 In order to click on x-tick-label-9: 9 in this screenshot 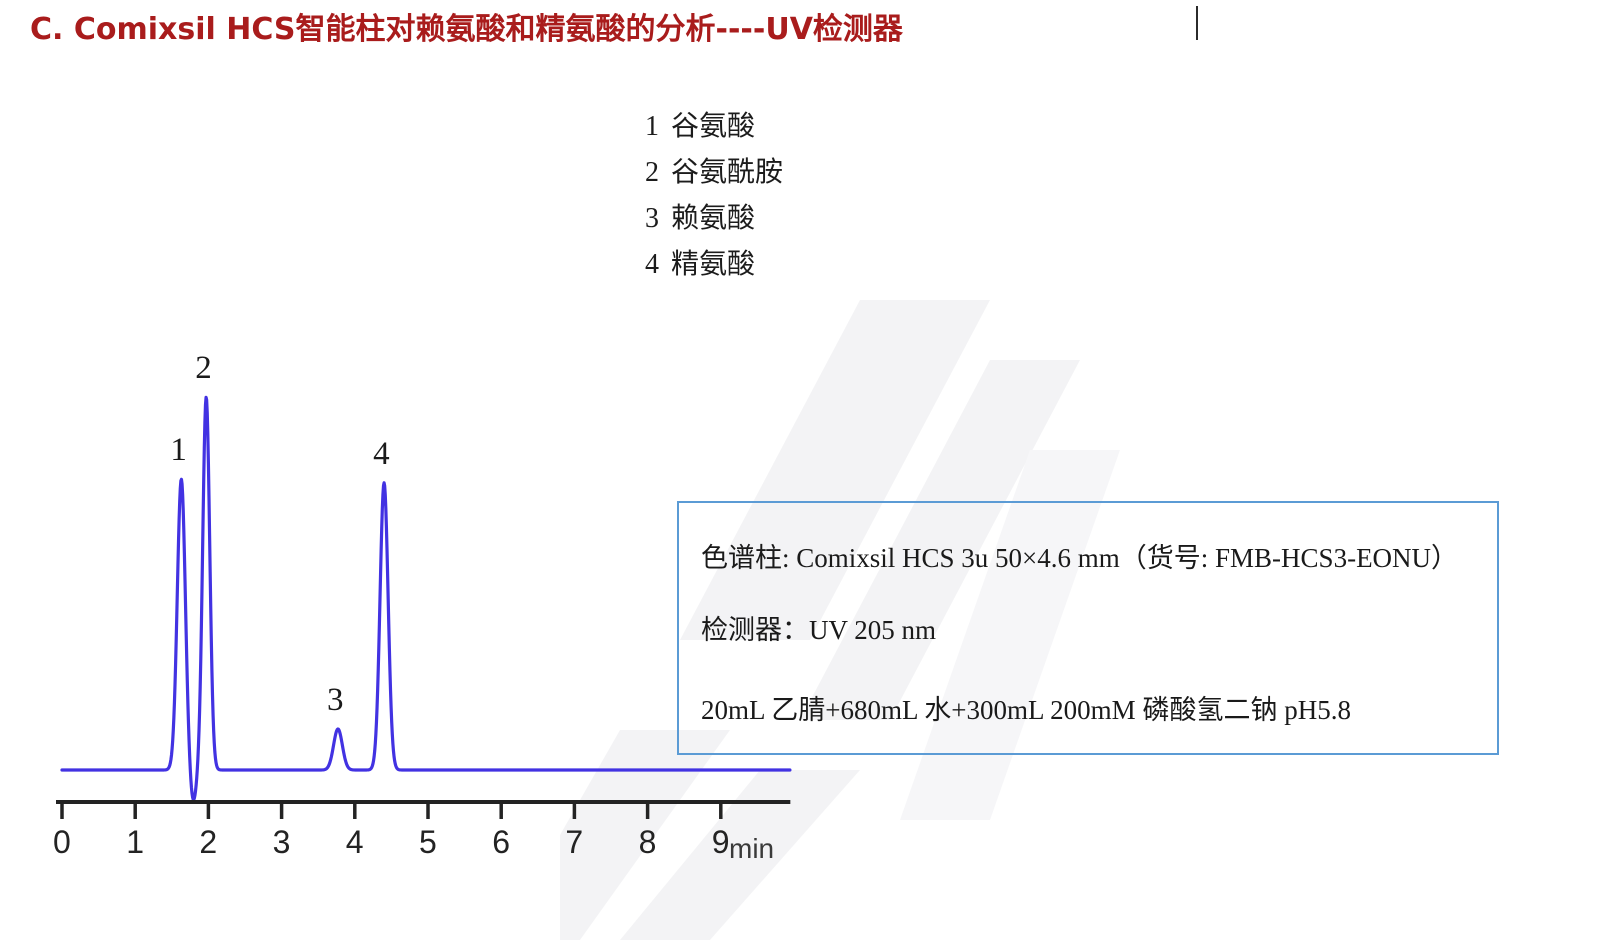, I will do `click(720, 842)`.